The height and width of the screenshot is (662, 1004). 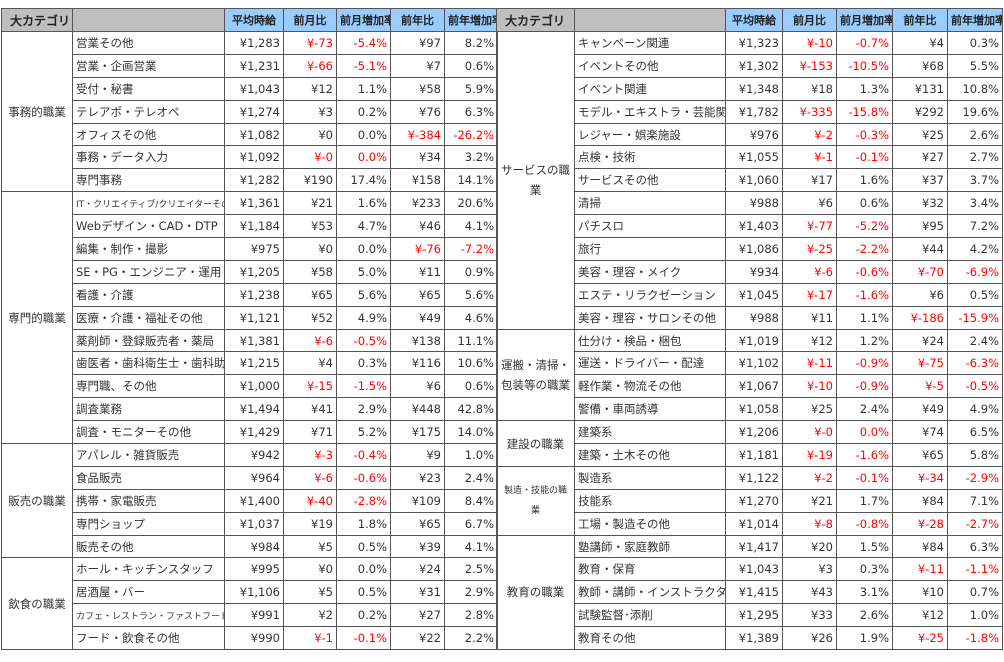 I want to click on table-row: イベントその他 ¥1,302 ¥-153 -10.5% ¥68 5.5%, so click(x=750, y=65).